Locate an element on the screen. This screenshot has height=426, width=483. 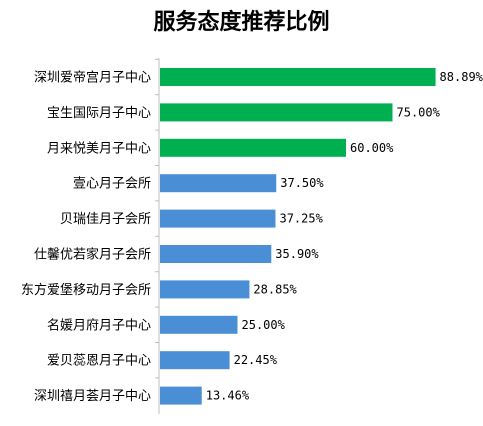
data-label: 28.85% is located at coordinates (275, 289).